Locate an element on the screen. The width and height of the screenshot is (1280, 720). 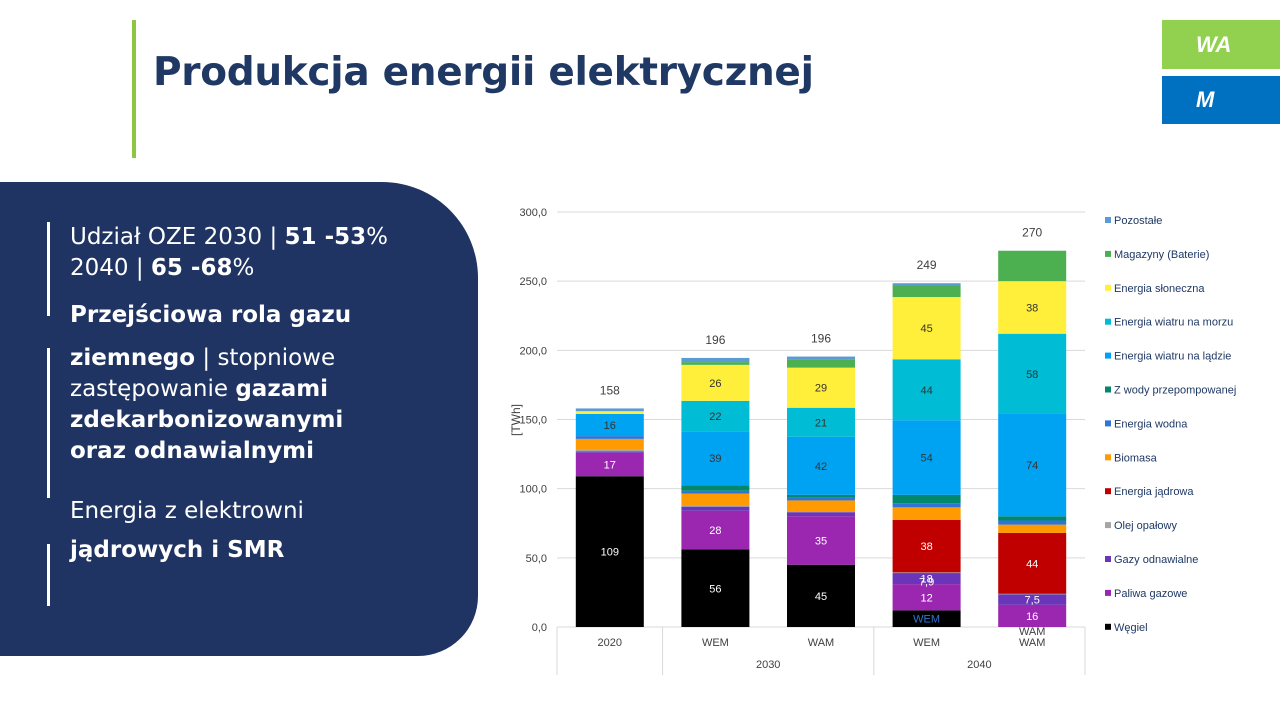
y-tick-label: 50,0 is located at coordinates (536, 559).